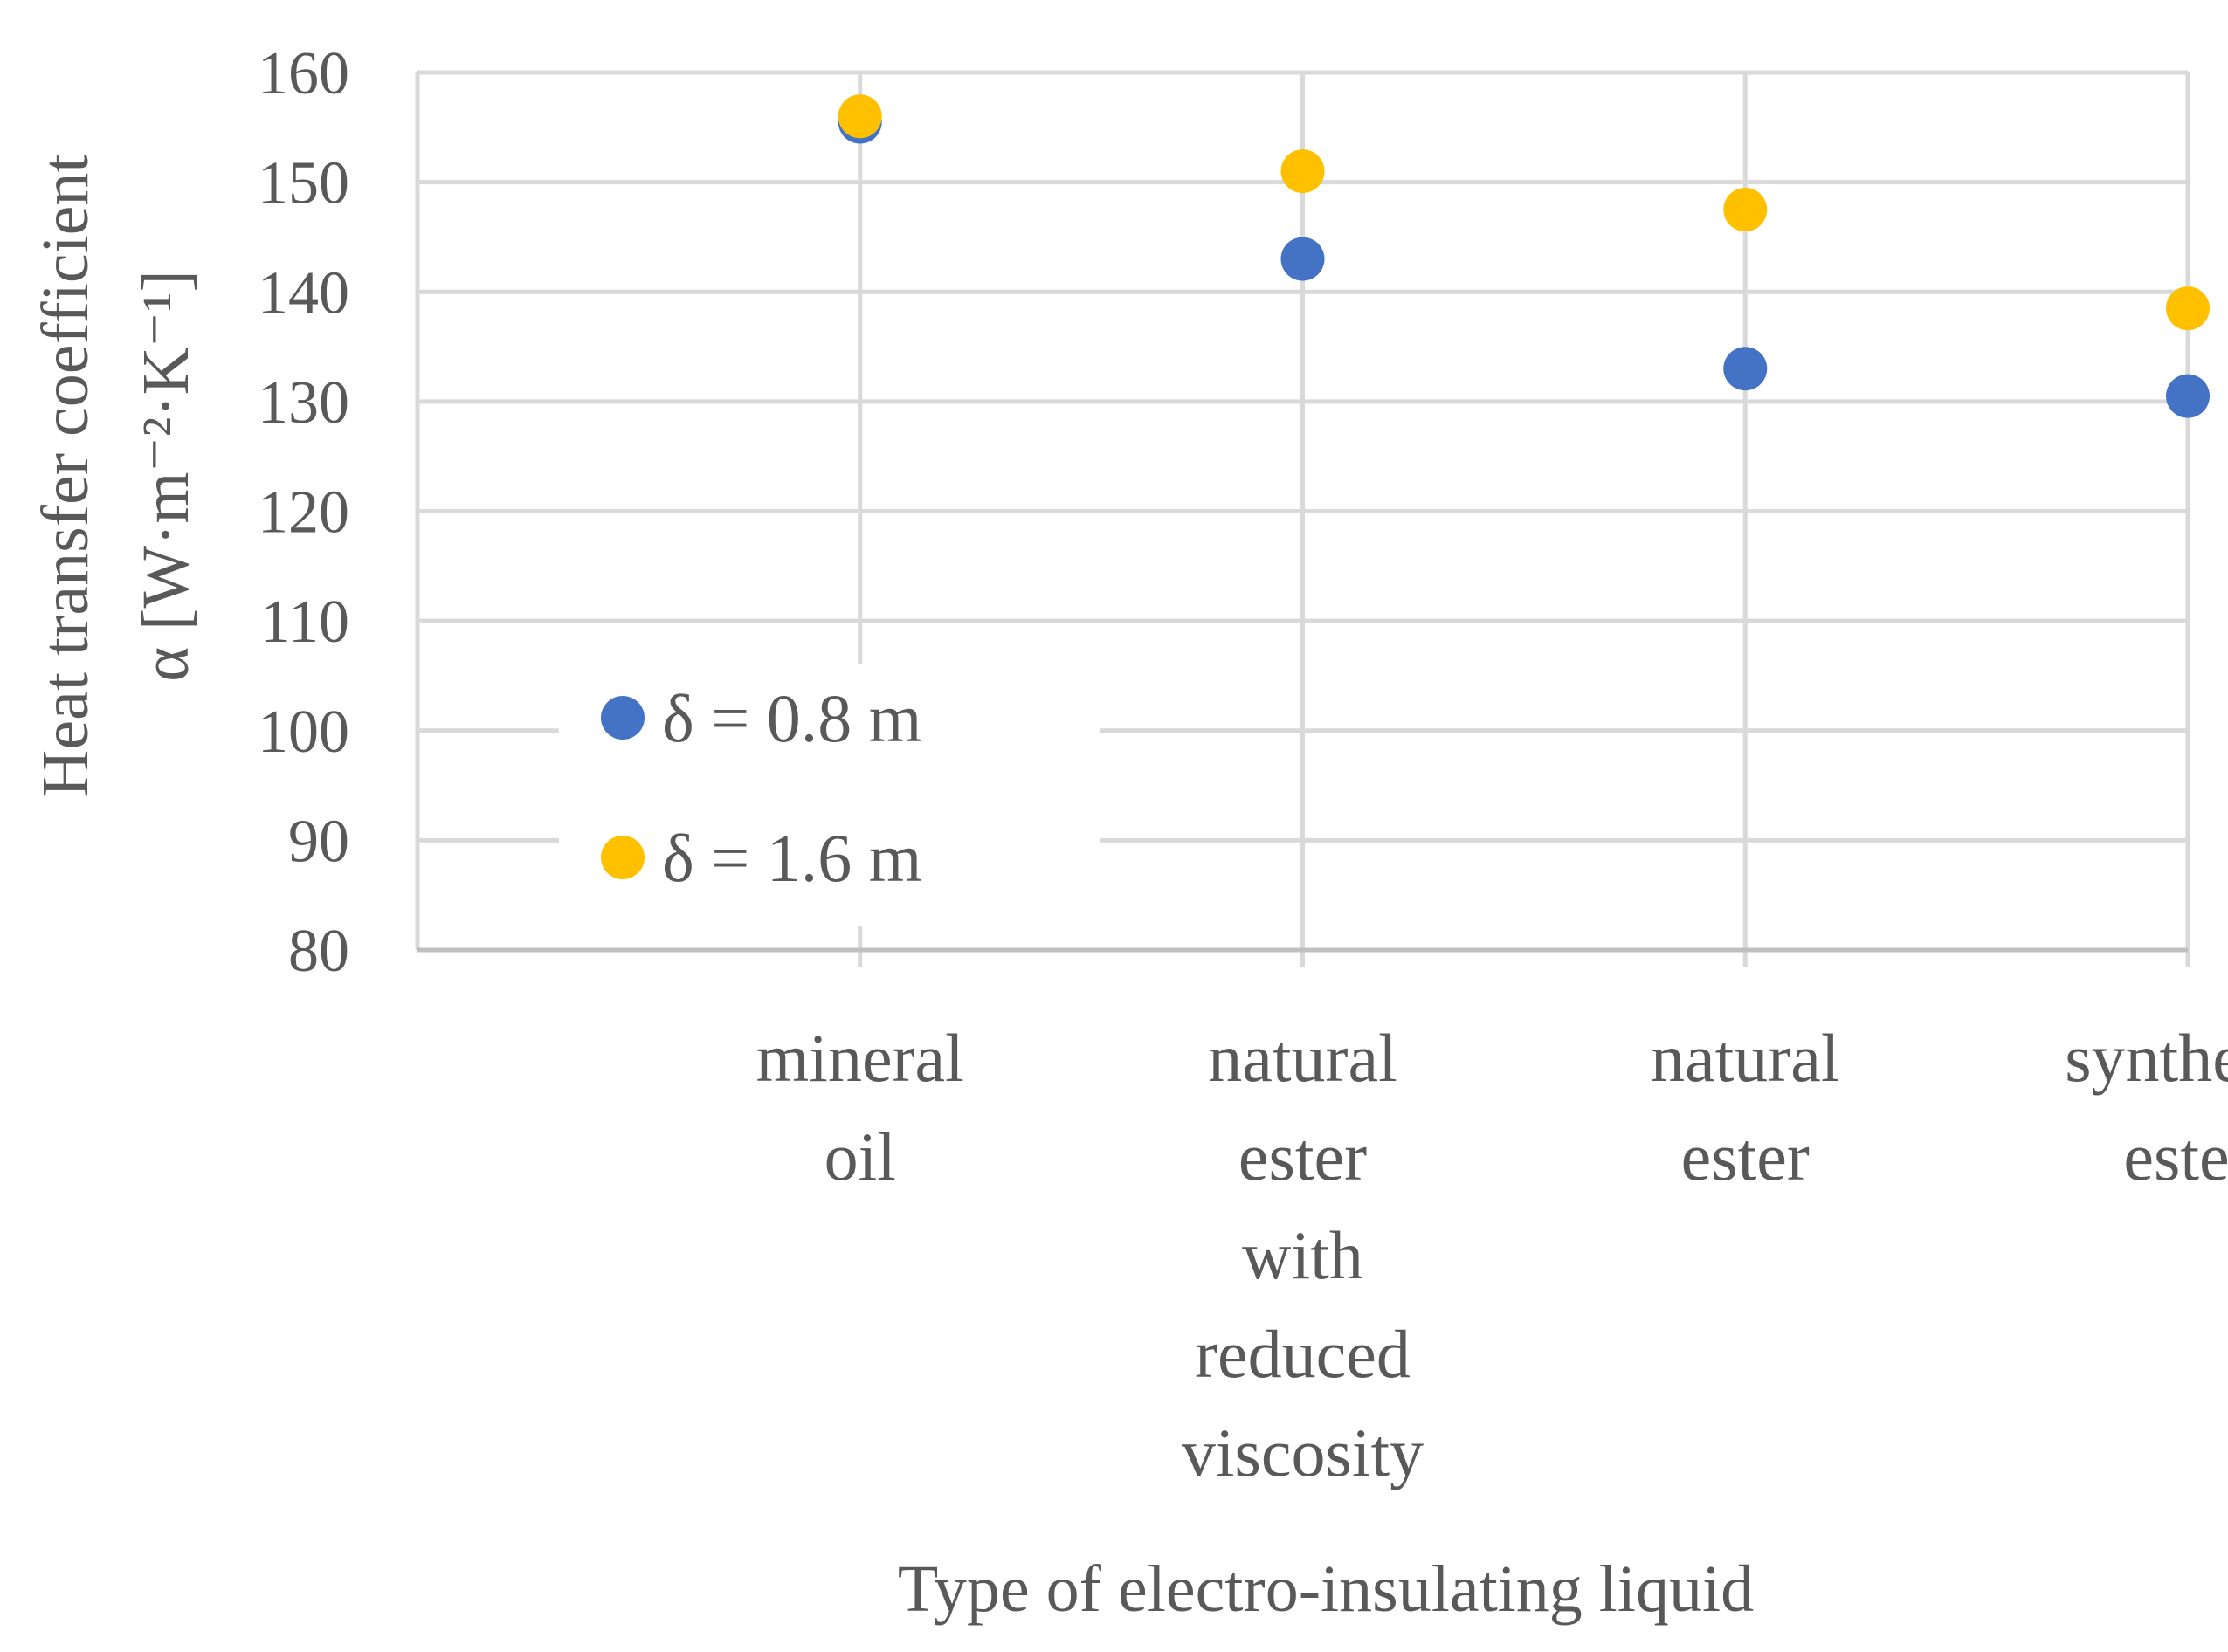 This screenshot has width=2228, height=1652. Describe the element at coordinates (860, 1107) in the screenshot. I see `x-tick-label-0: mineral oil` at that location.